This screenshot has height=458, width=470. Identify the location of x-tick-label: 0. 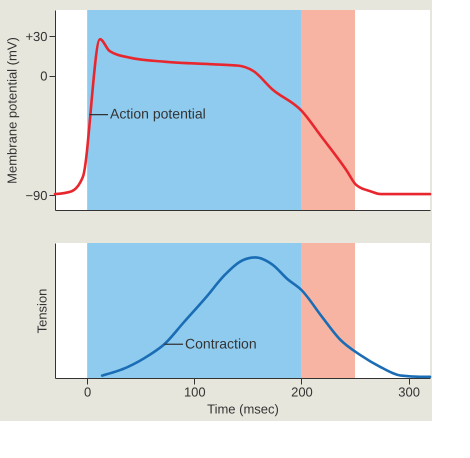
(88, 392).